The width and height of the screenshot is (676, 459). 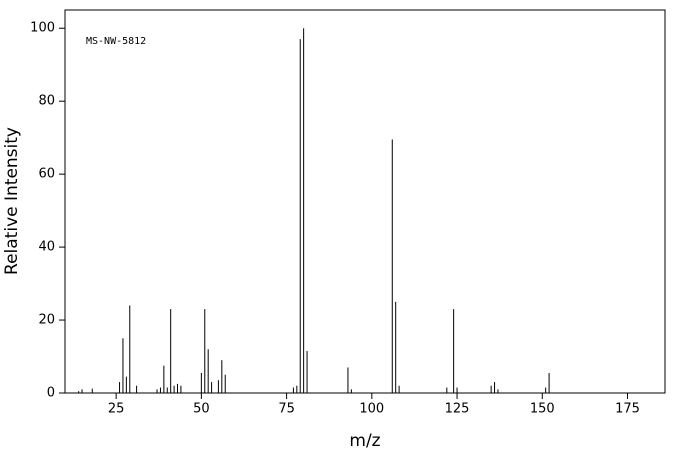 I want to click on x-tick-label: 25, so click(x=116, y=409).